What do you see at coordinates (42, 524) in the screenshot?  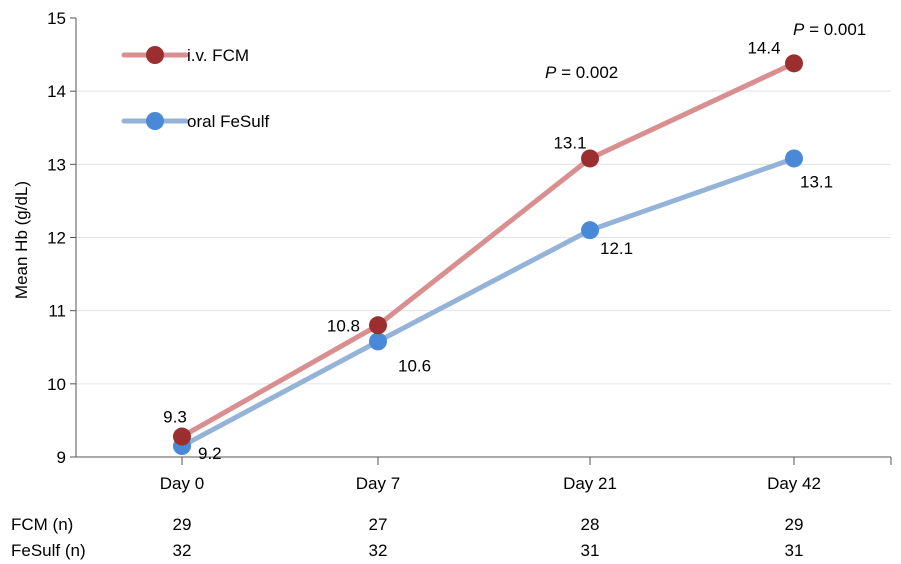 I see `table-row-label: FCM (n)` at bounding box center [42, 524].